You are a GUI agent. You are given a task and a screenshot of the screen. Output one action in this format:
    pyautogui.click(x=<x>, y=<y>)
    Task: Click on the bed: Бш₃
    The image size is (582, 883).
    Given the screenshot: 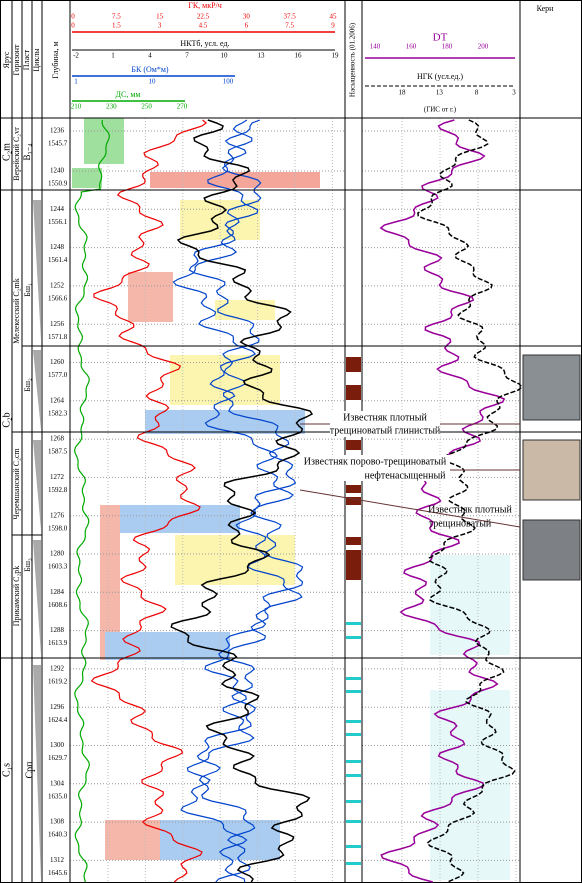 What is the action you would take?
    pyautogui.click(x=27, y=565)
    